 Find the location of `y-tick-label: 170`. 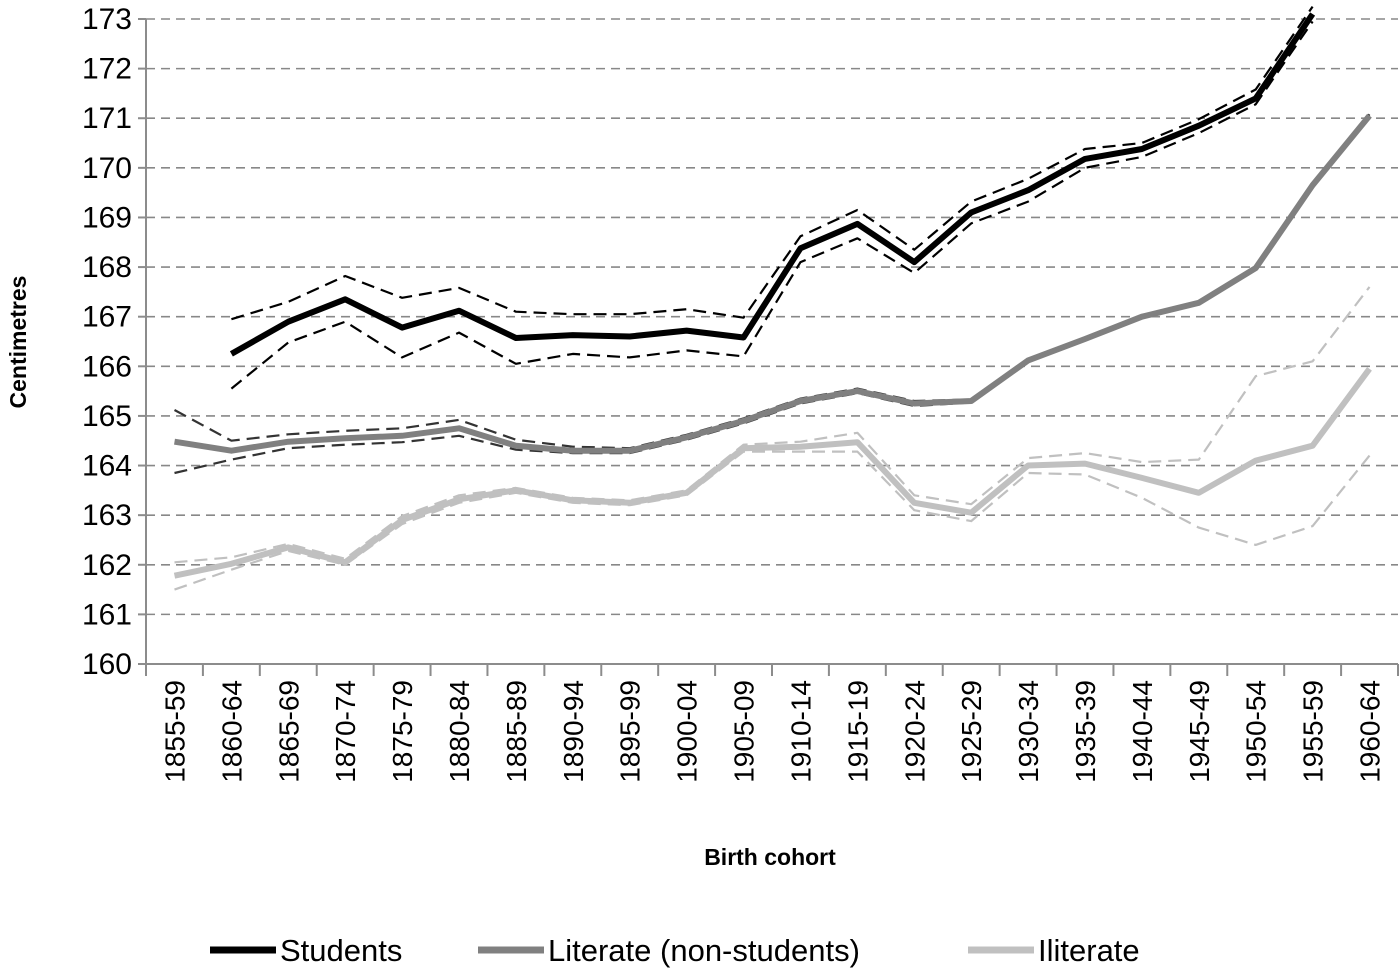

y-tick-label: 170 is located at coordinates (107, 168).